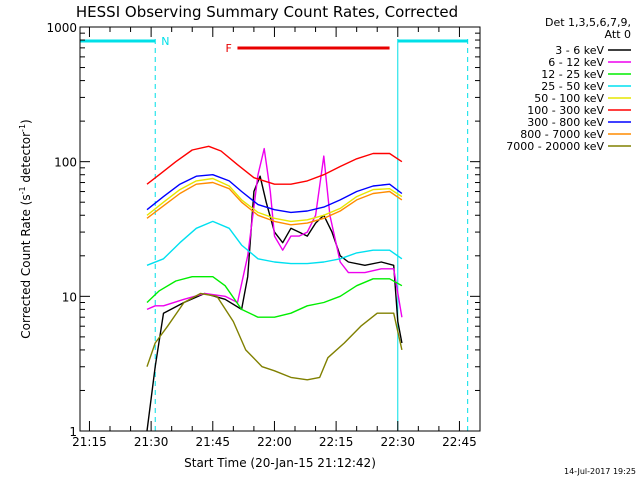 This screenshot has width=640, height=480. What do you see at coordinates (336, 442) in the screenshot?
I see `x-tick-label: 22:15` at bounding box center [336, 442].